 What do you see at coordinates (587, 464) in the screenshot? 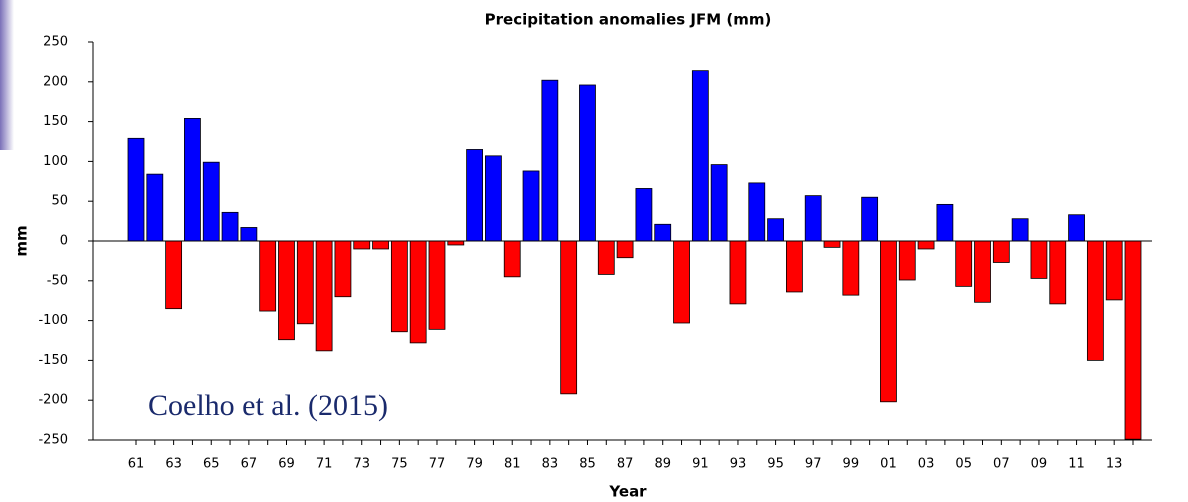
I see `x-tick-label: 85` at bounding box center [587, 464].